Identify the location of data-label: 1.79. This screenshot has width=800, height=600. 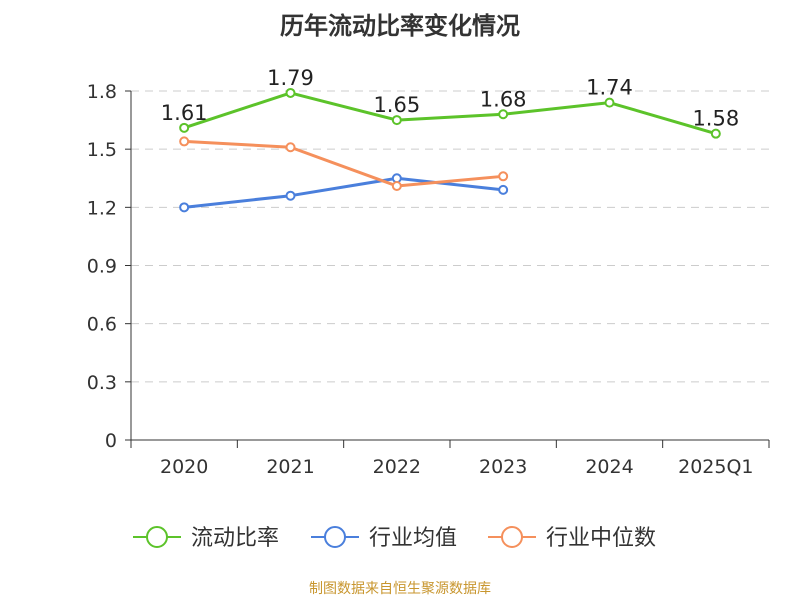
(290, 78).